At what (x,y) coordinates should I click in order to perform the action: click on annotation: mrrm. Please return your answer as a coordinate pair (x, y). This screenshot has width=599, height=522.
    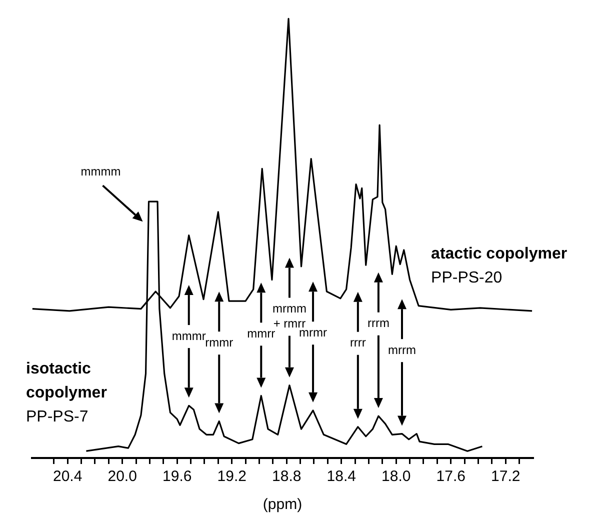
    Looking at the image, I should click on (402, 349).